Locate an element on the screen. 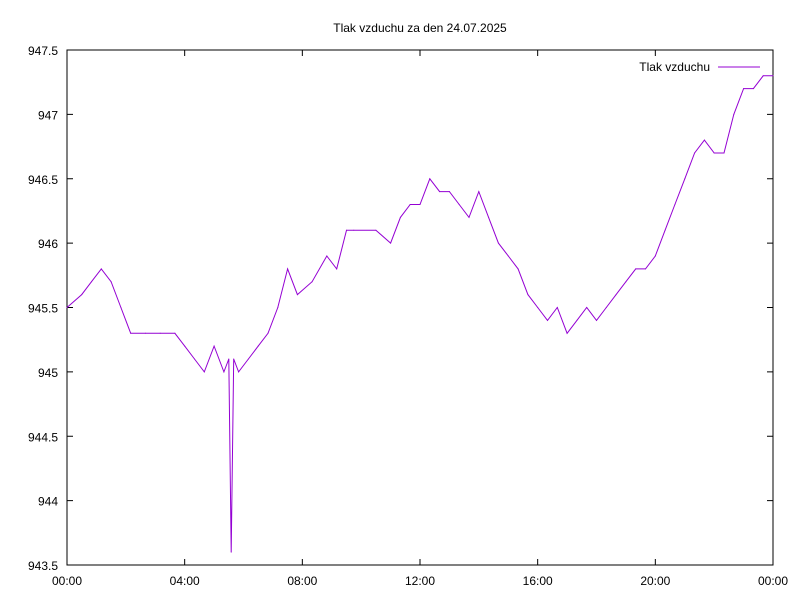  x-tick-label: 16:00 is located at coordinates (538, 581).